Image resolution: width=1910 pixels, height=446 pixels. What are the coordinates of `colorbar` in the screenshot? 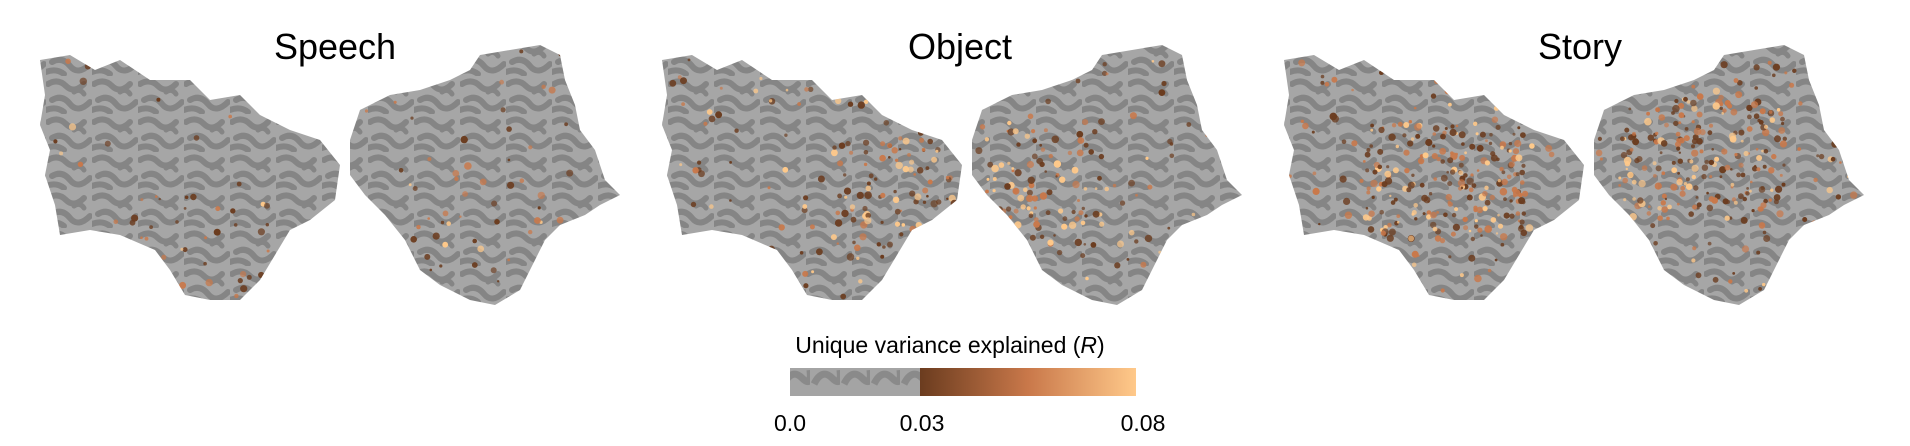 It's located at (963, 382).